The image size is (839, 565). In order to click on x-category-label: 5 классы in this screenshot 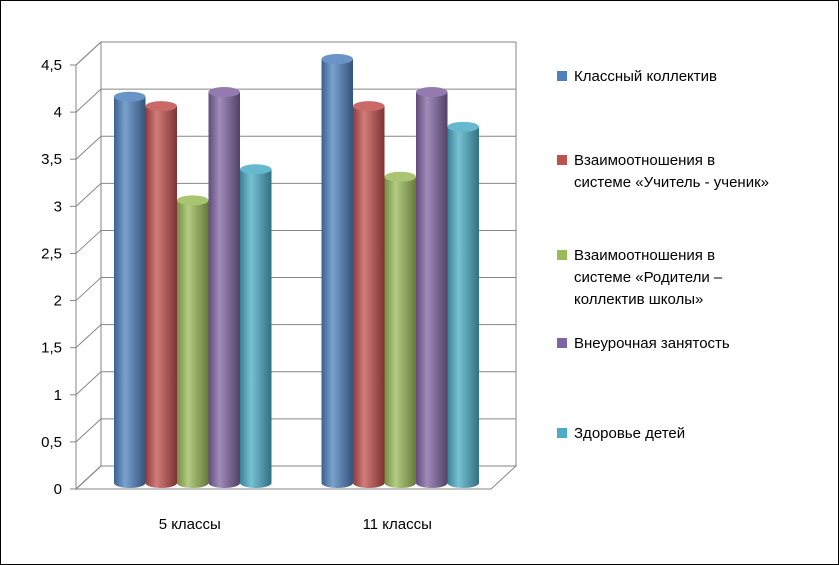, I will do `click(190, 524)`.